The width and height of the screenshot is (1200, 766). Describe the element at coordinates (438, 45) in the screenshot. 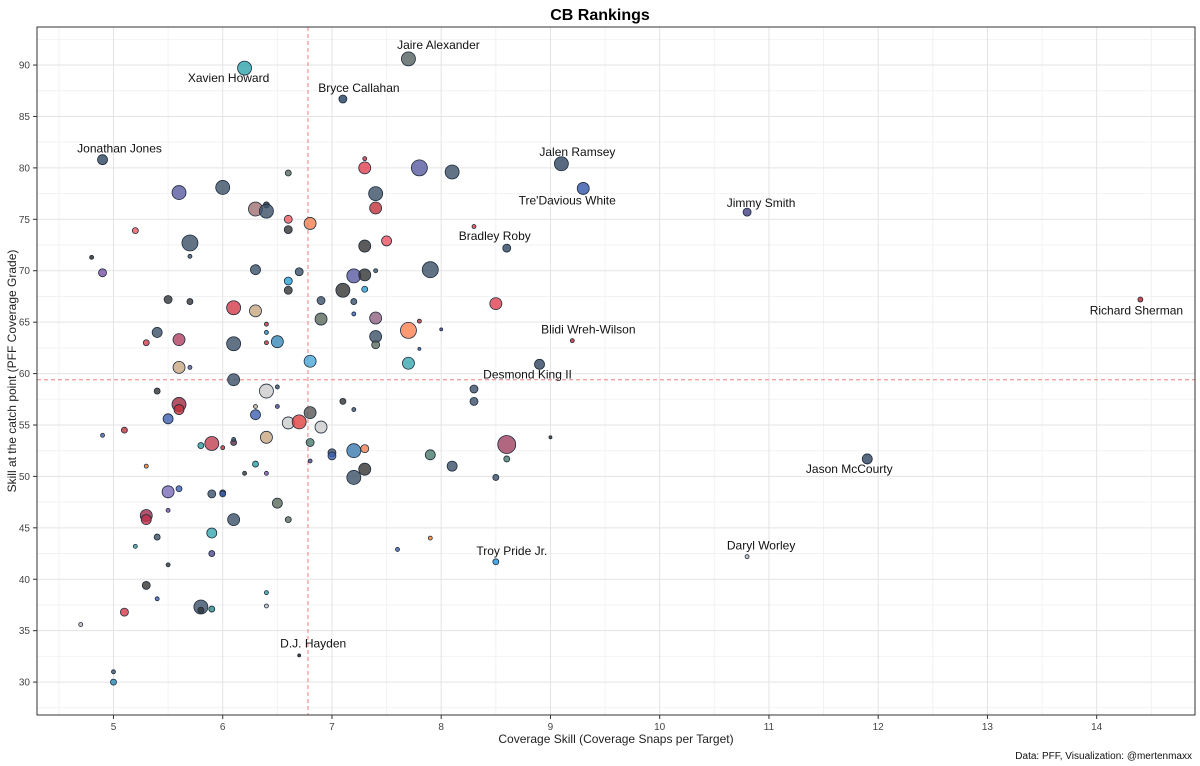

I see `point-annotation: Jaire Alexander` at that location.